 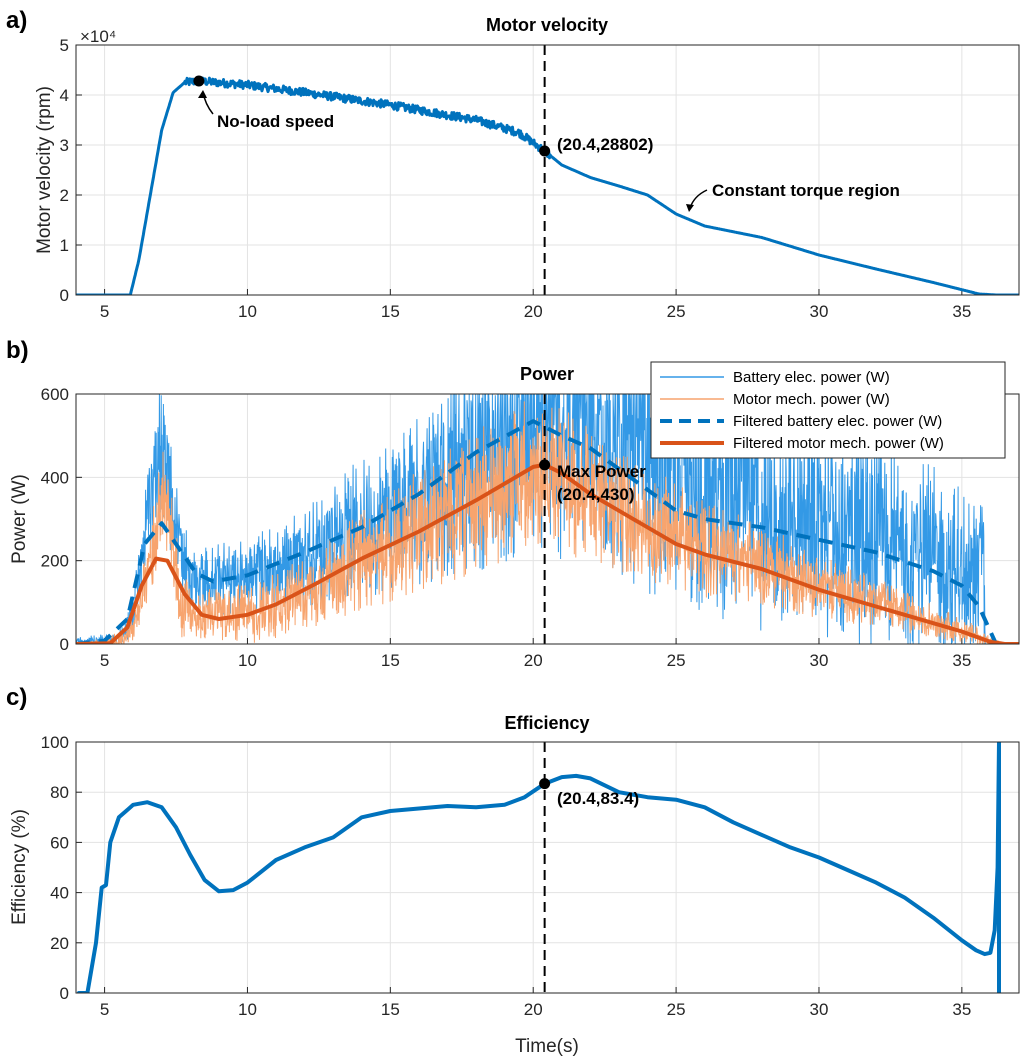 I want to click on power-annotations: Max Power (20.4,430), so click(x=601, y=483).